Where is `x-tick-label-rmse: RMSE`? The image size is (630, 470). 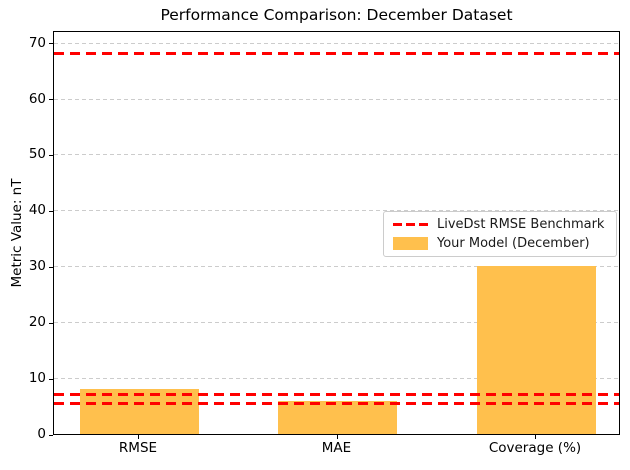
x-tick-label-rmse: RMSE is located at coordinates (138, 448).